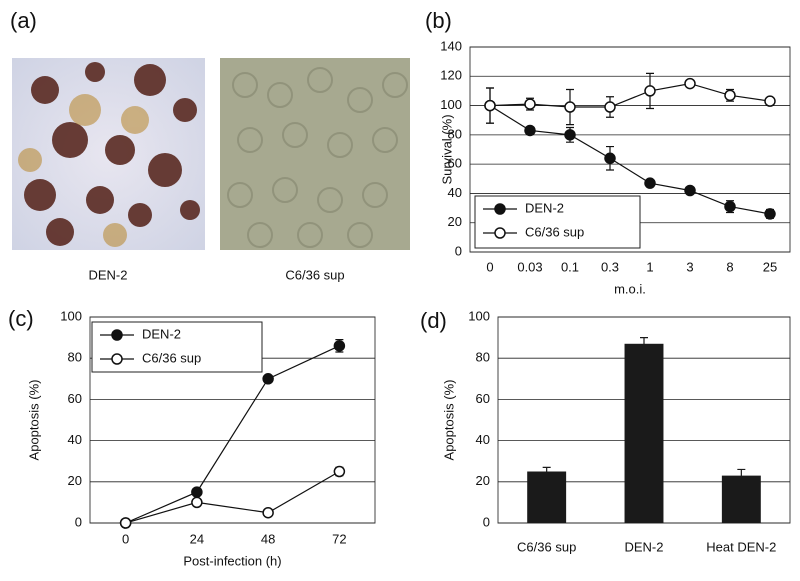 The height and width of the screenshot is (581, 800). I want to click on x-tick-label: 48, so click(268, 538).